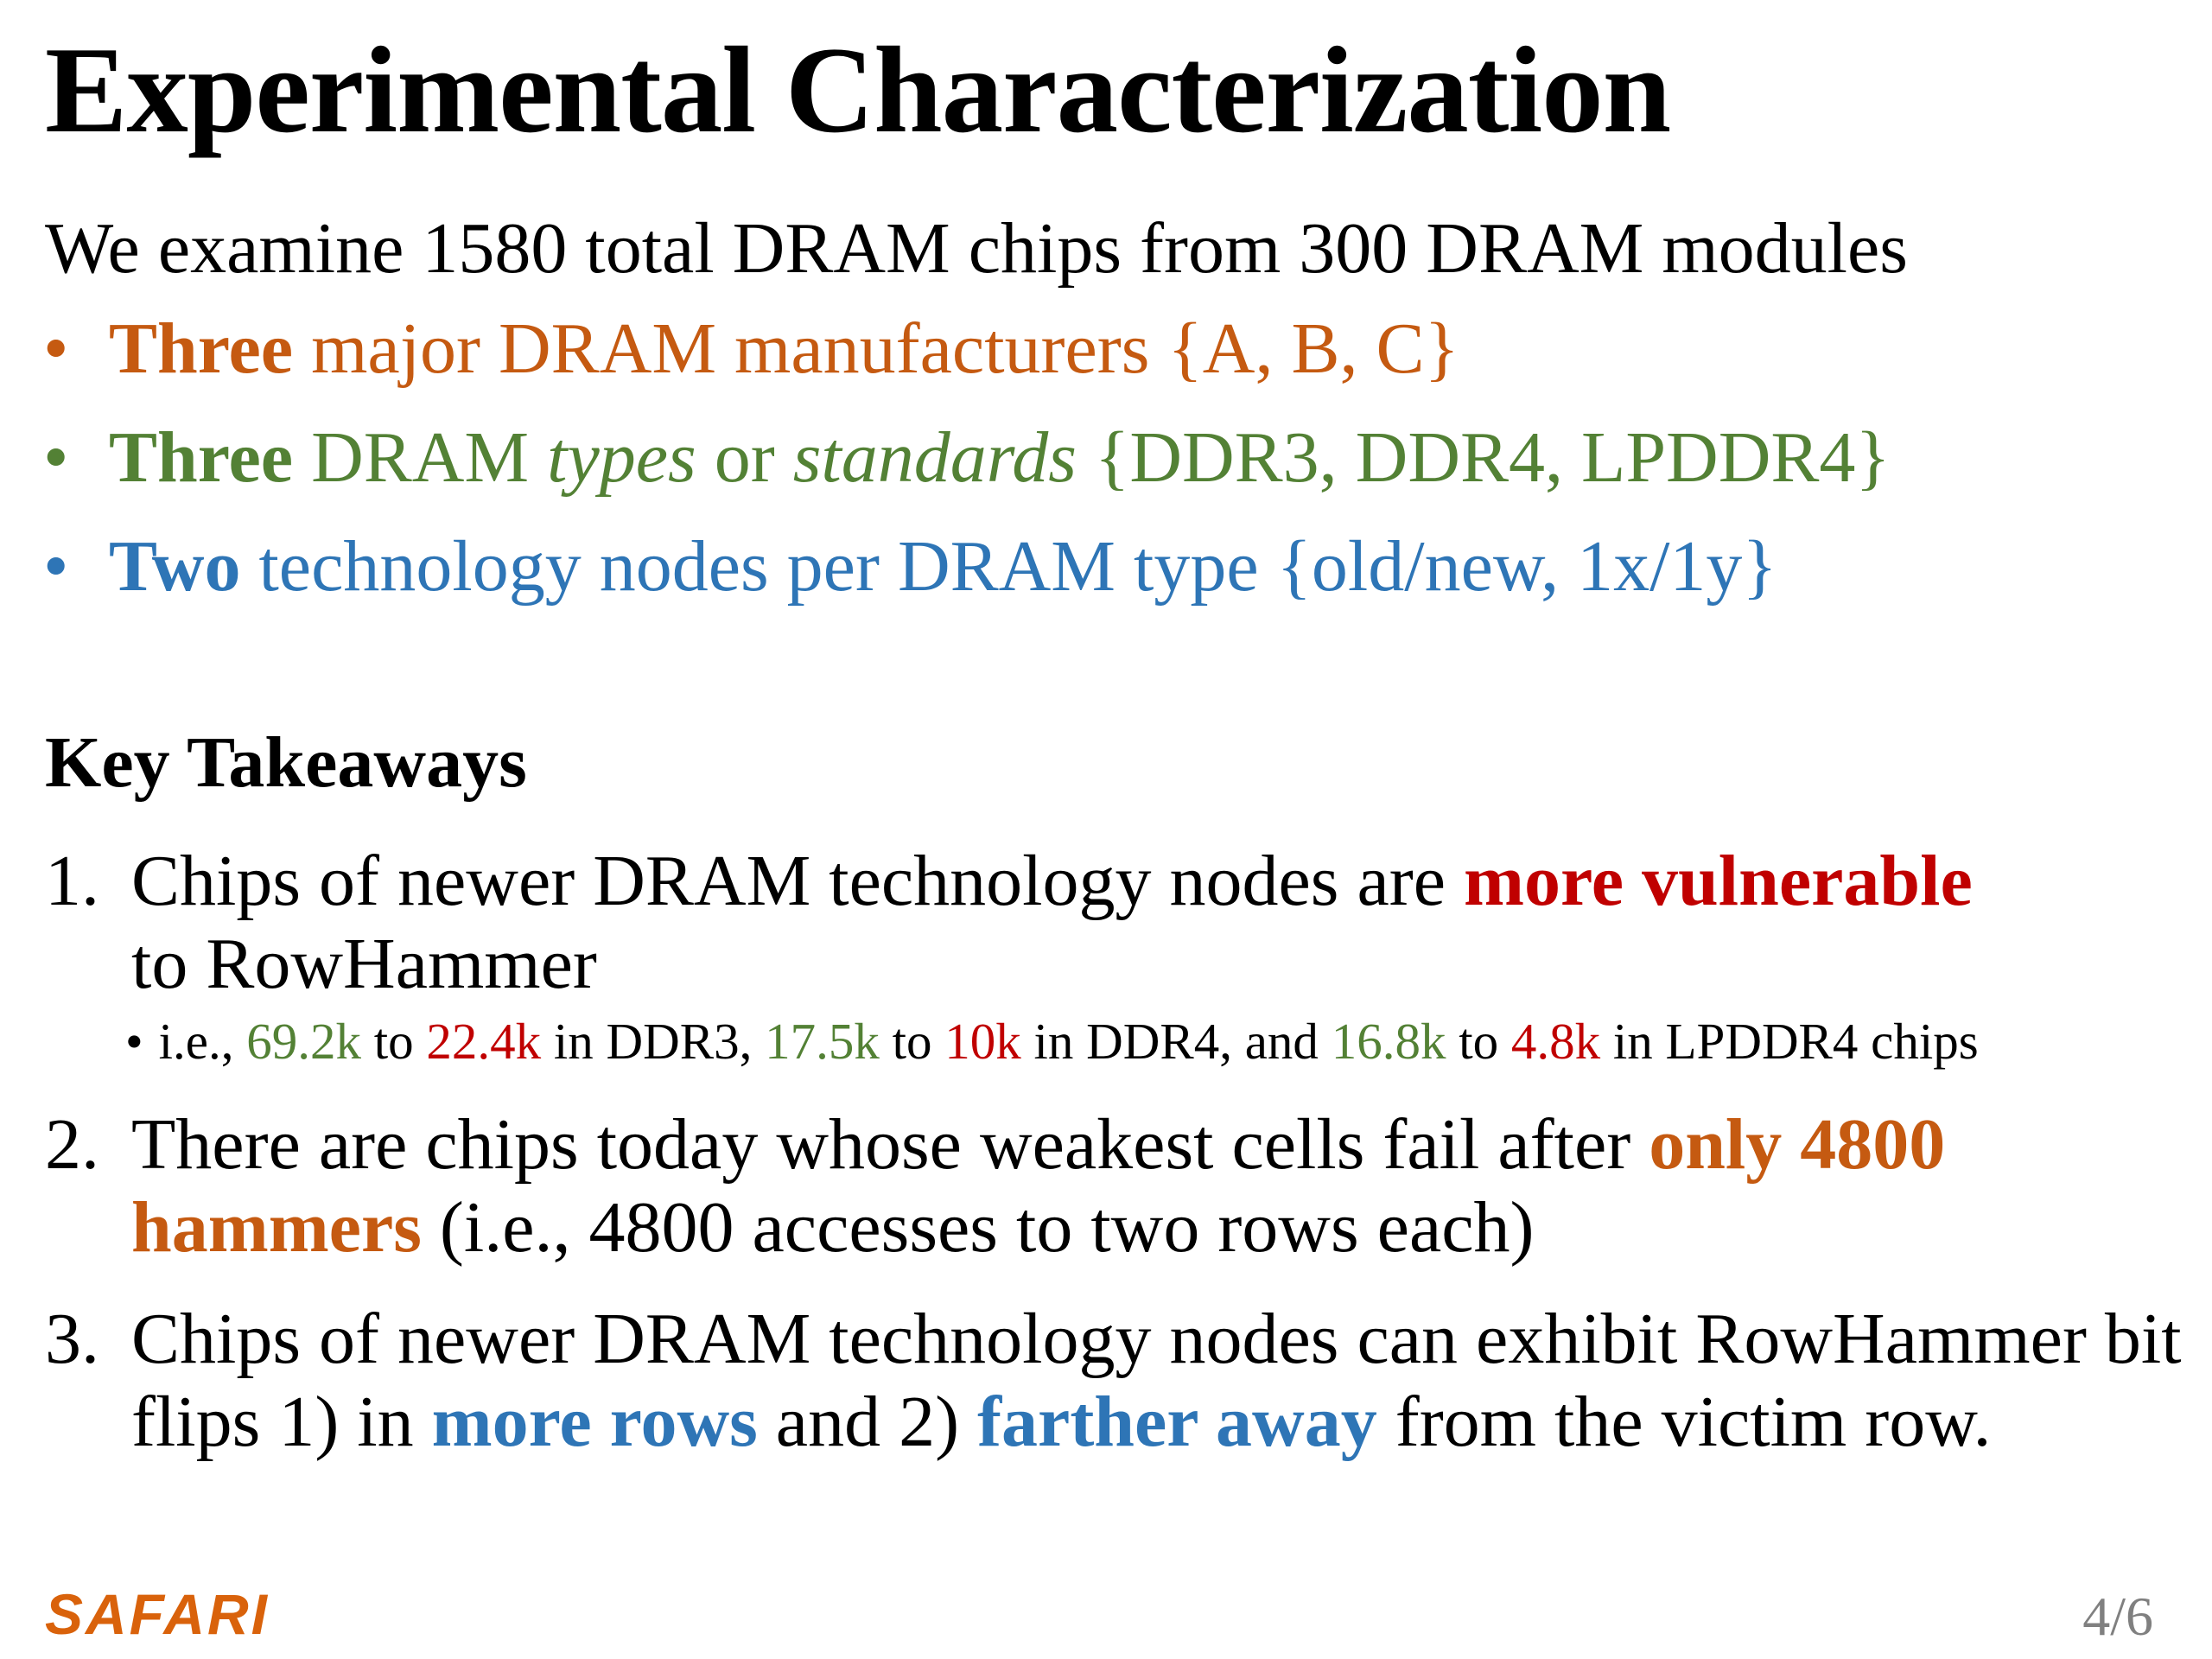 The width and height of the screenshot is (2212, 1659). What do you see at coordinates (364, 964) in the screenshot?
I see `takeaway-text: to RowHammer` at bounding box center [364, 964].